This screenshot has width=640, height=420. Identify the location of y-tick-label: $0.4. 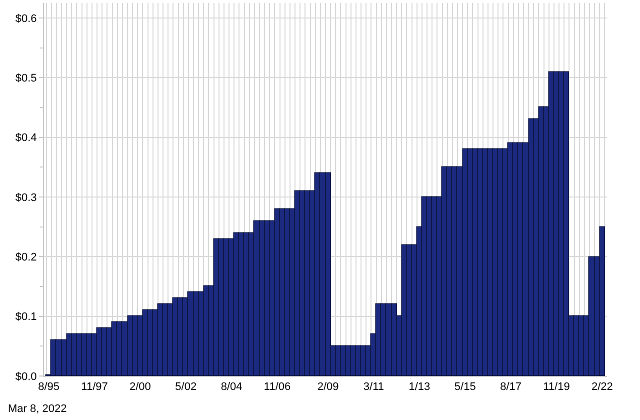
(26, 138).